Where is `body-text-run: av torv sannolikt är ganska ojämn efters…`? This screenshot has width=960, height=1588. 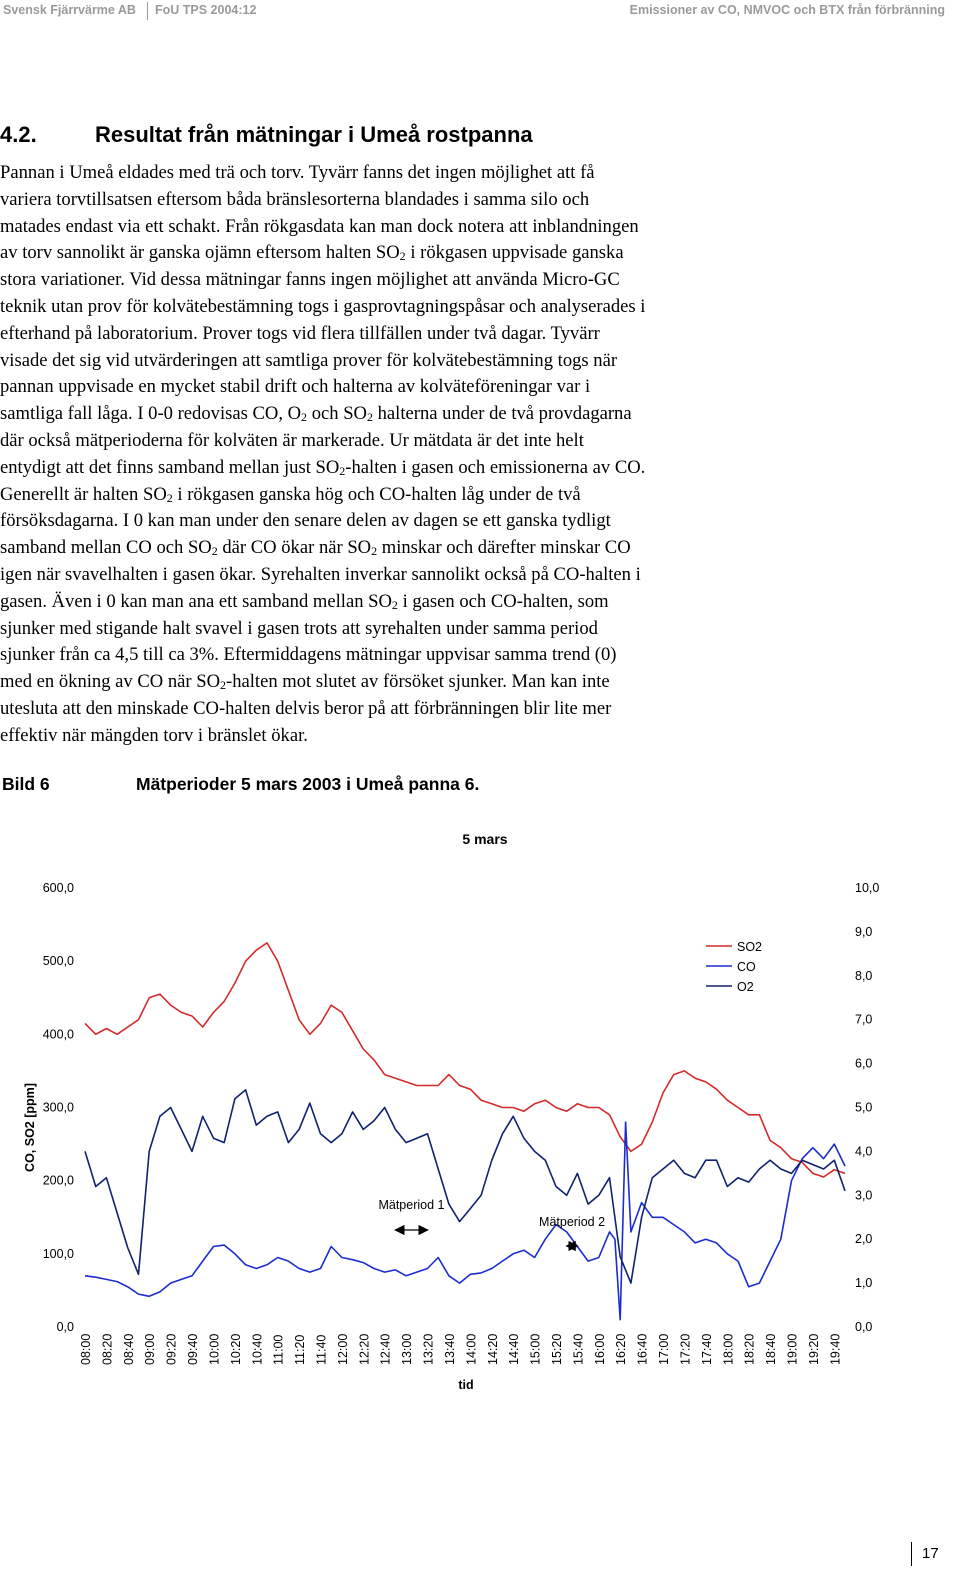
body-text-run: av torv sannolikt är ganska ojämn efters… is located at coordinates (200, 253).